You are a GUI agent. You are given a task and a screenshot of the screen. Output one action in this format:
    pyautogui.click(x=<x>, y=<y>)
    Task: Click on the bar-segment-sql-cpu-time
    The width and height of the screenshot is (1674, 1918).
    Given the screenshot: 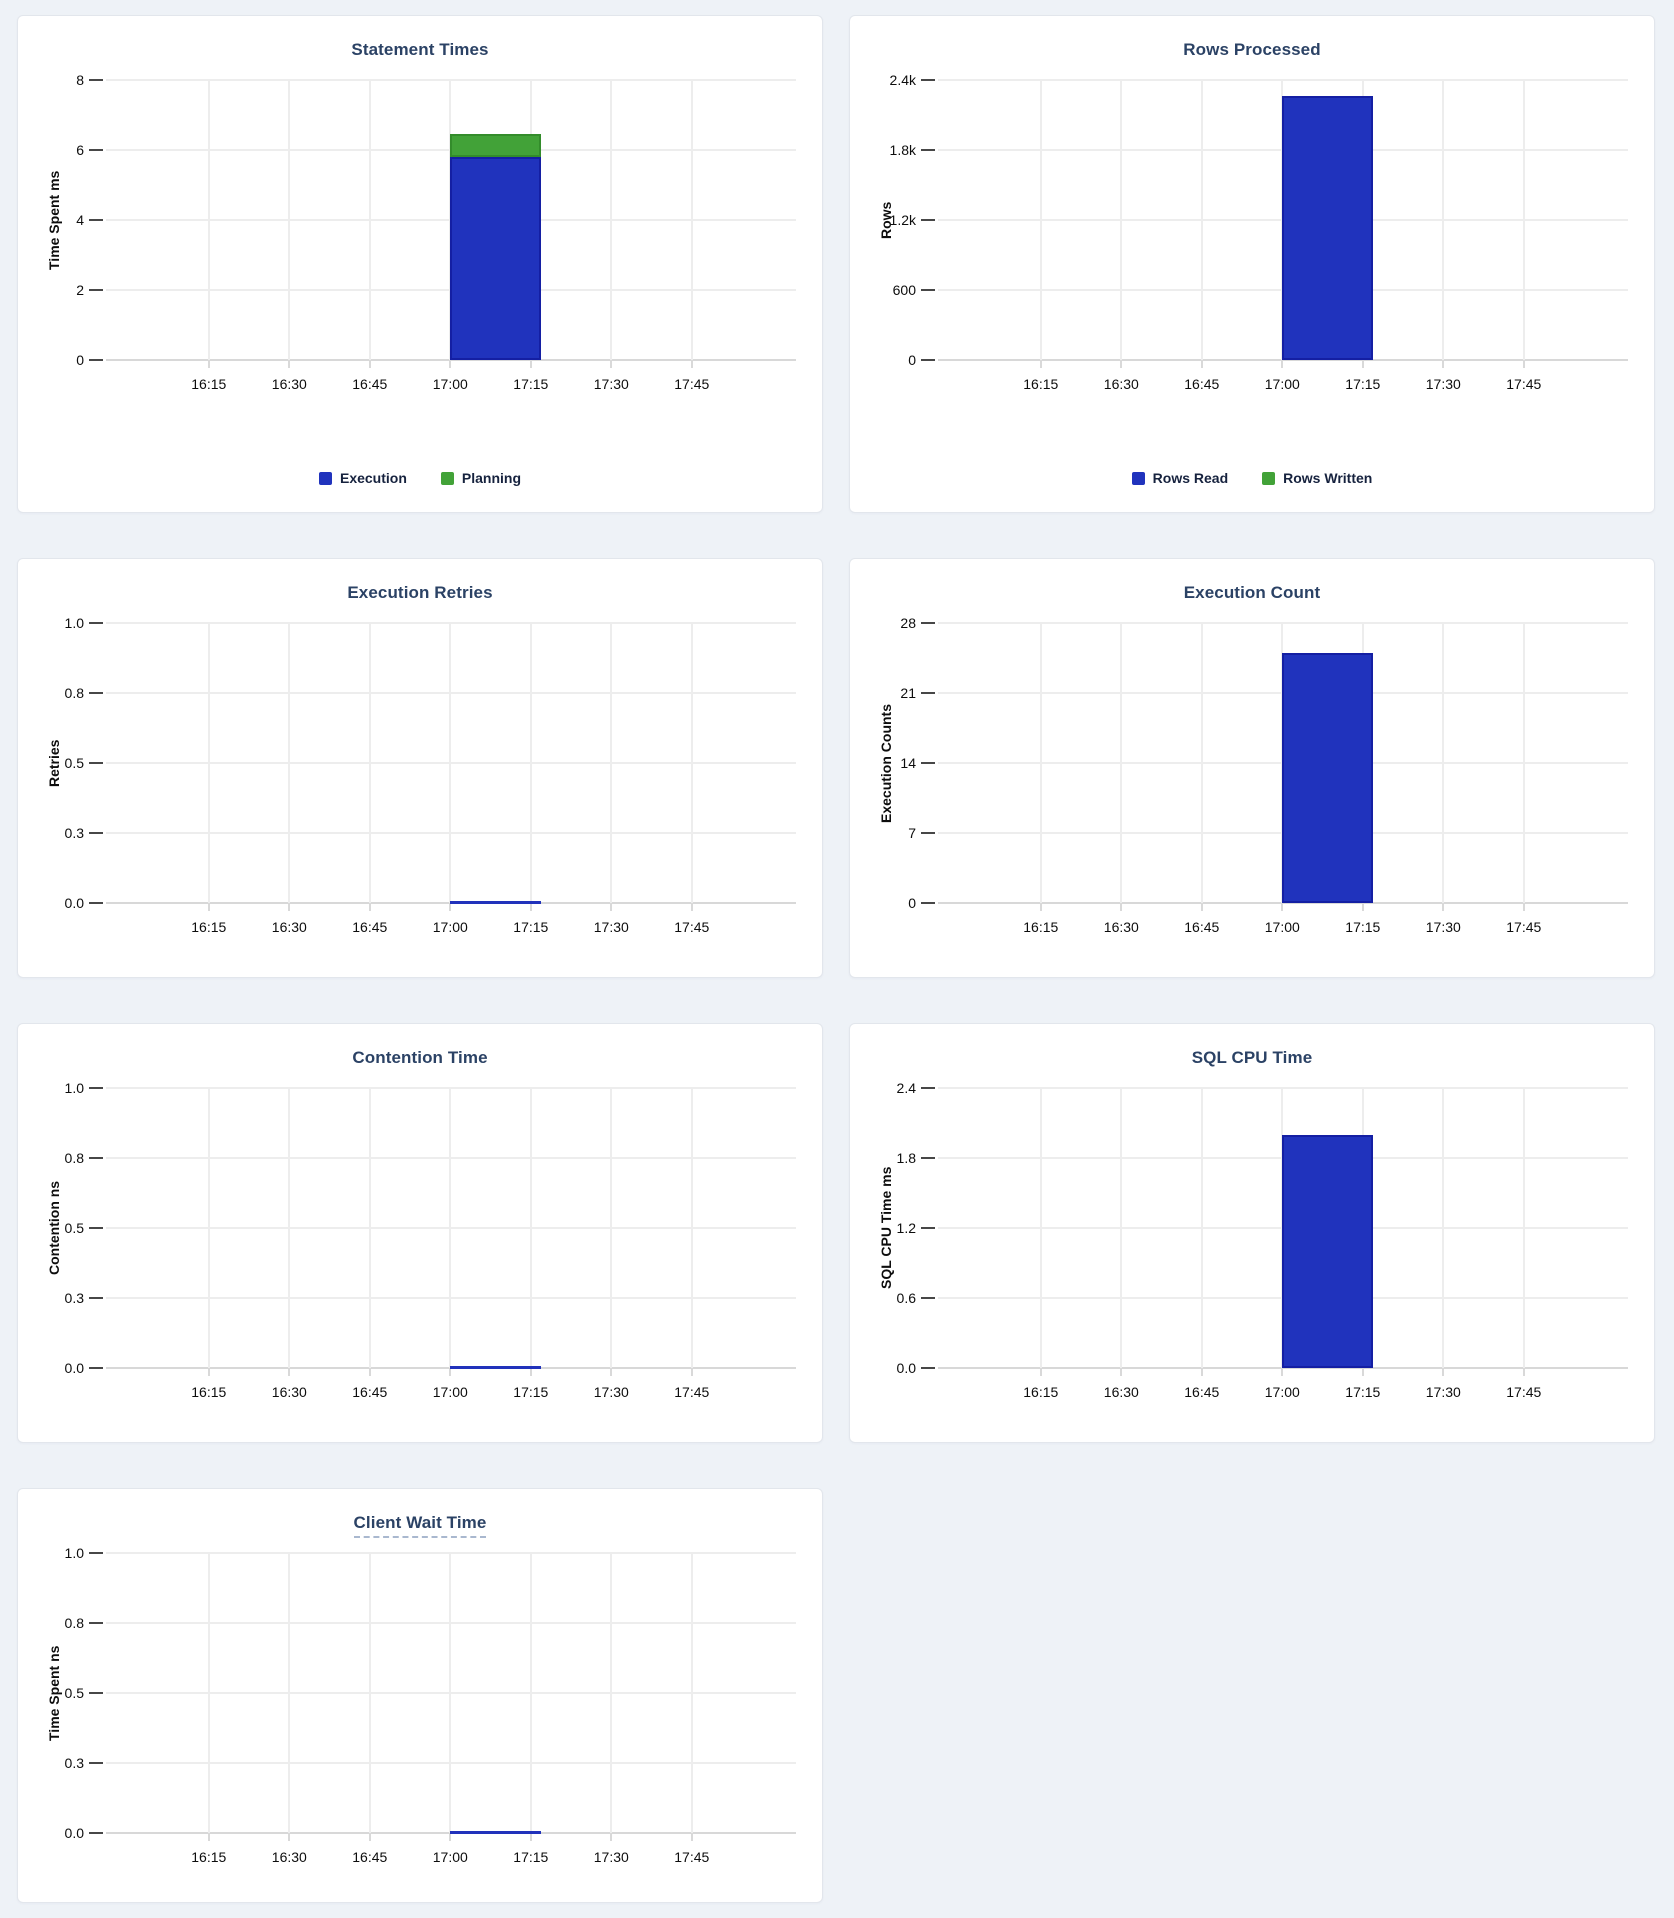 What is the action you would take?
    pyautogui.click(x=1328, y=1251)
    